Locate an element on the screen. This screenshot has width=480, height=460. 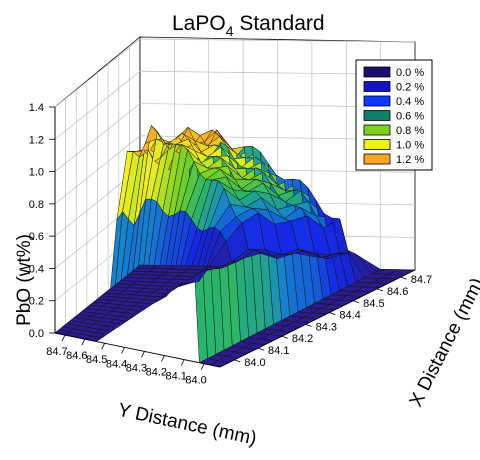
x-tick-label: 84.4 is located at coordinates (349, 316).